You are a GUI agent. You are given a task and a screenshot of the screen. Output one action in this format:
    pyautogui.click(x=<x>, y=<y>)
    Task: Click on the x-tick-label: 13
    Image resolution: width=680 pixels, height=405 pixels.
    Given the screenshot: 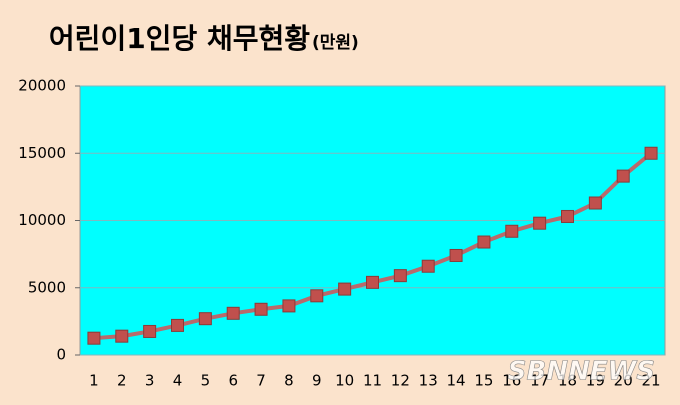 What is the action you would take?
    pyautogui.click(x=428, y=381)
    